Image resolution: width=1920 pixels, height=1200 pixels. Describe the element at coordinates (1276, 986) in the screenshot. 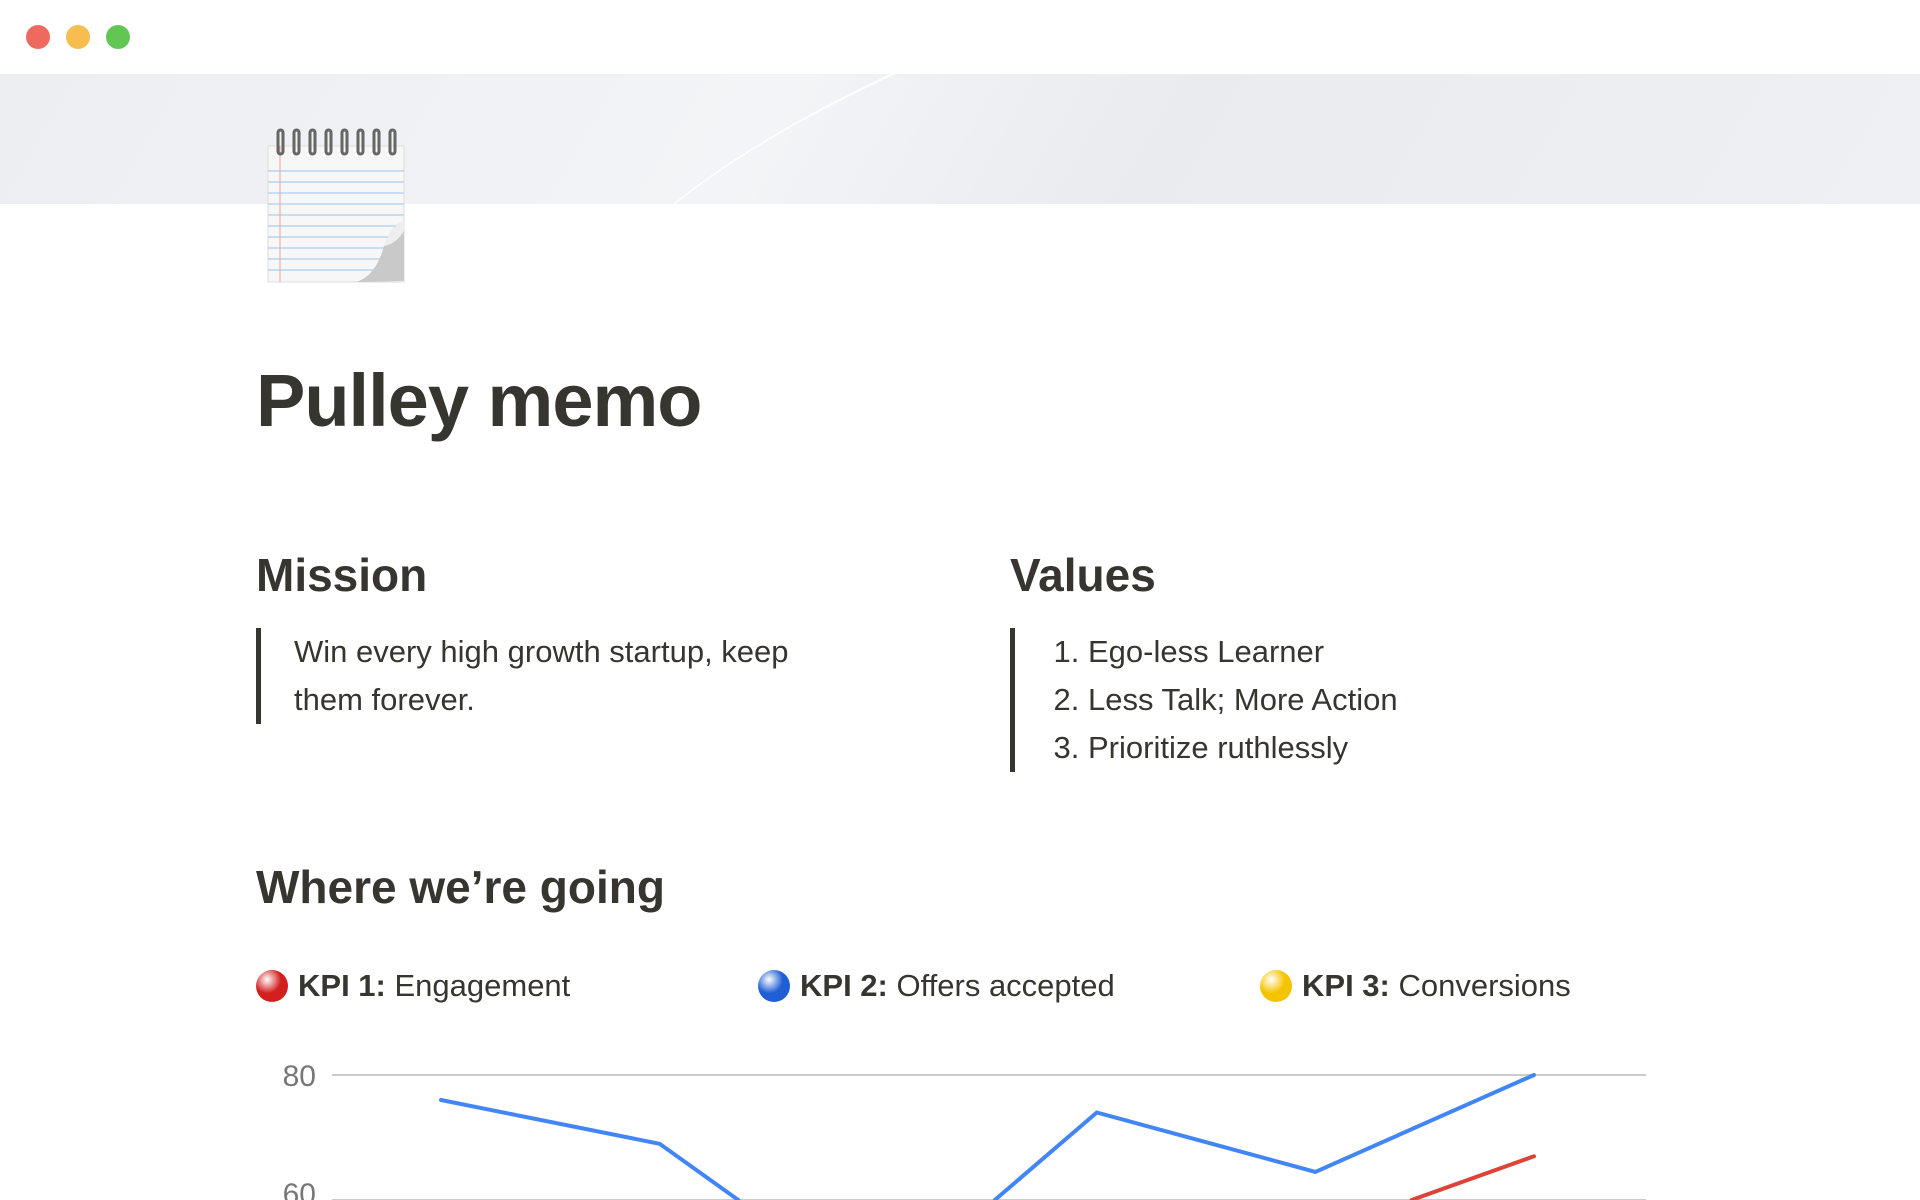

I see `yellow-circle-icon` at that location.